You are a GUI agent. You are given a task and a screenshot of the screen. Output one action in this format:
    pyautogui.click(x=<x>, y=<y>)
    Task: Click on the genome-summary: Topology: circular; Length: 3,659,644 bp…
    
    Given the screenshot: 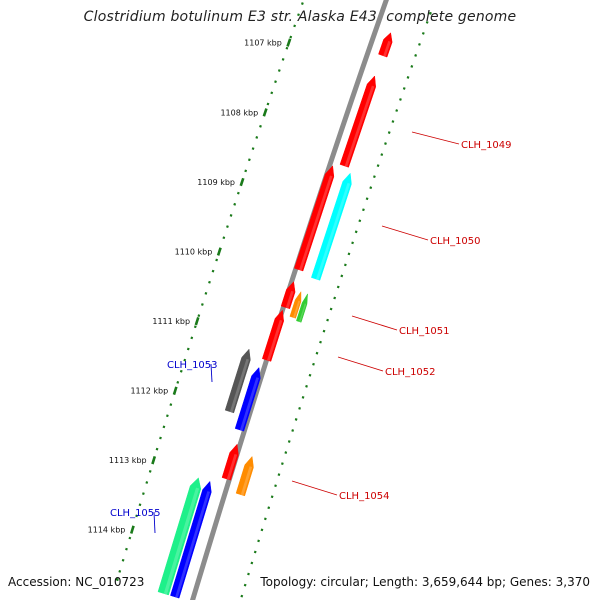 What is the action you would take?
    pyautogui.click(x=425, y=582)
    